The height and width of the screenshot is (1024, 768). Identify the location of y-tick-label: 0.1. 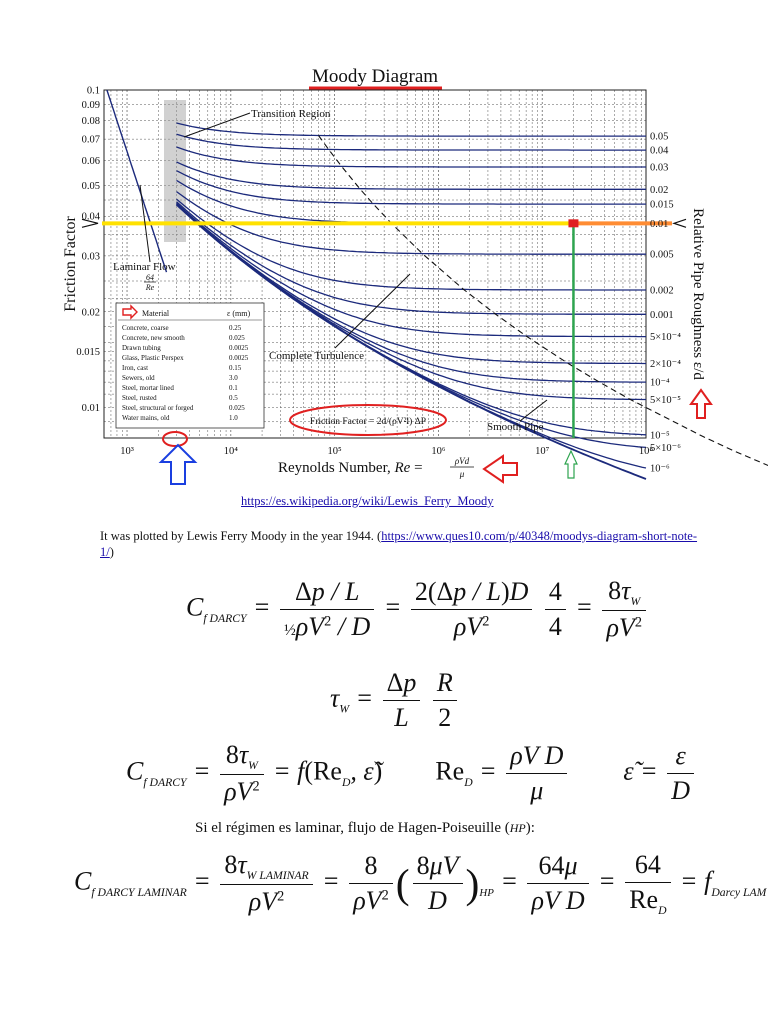
(93, 91).